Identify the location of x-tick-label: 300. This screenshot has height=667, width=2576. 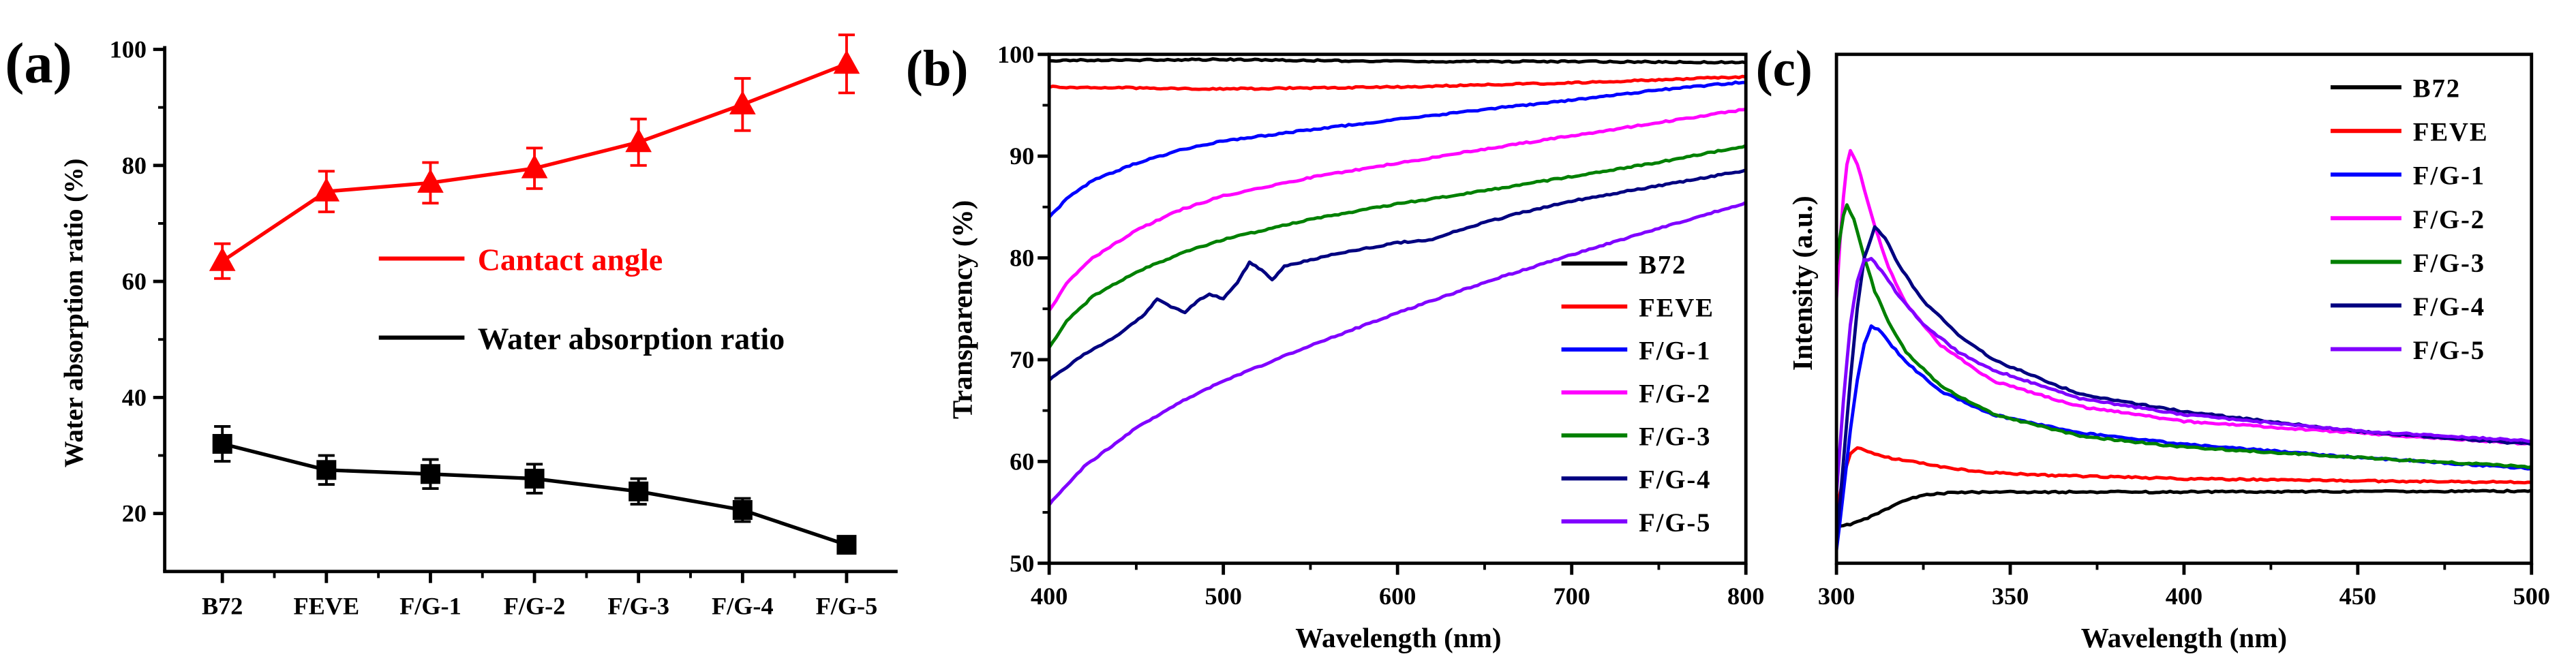
(1837, 596).